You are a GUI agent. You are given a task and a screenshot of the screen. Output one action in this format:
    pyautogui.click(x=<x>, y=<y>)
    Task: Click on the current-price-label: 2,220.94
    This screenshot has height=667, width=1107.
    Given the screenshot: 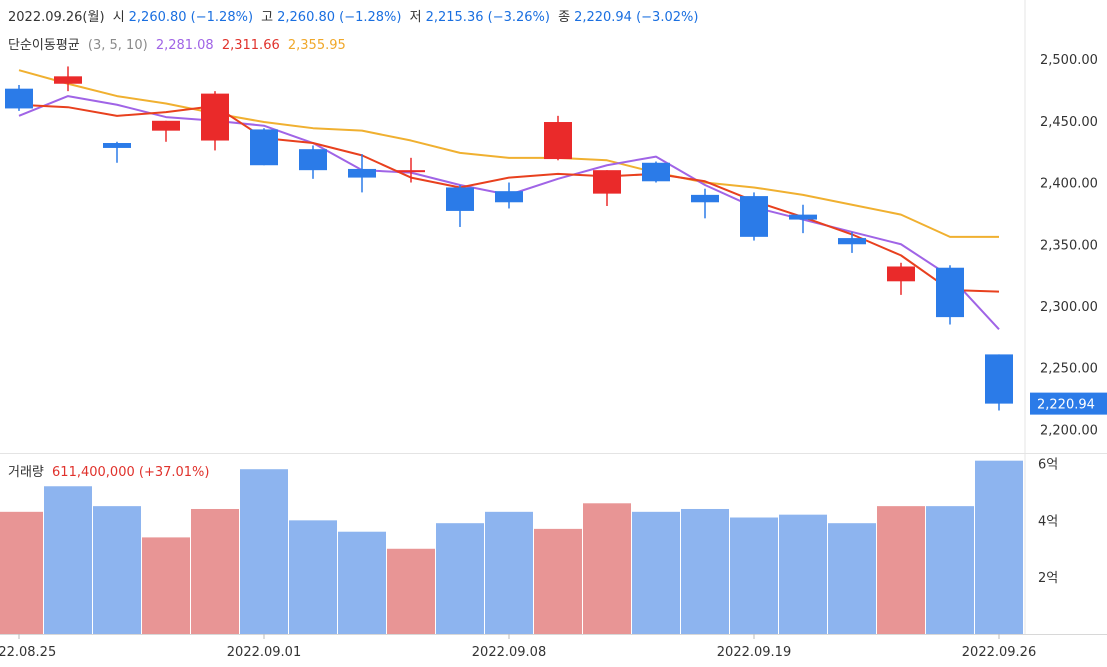 What is the action you would take?
    pyautogui.click(x=1066, y=405)
    